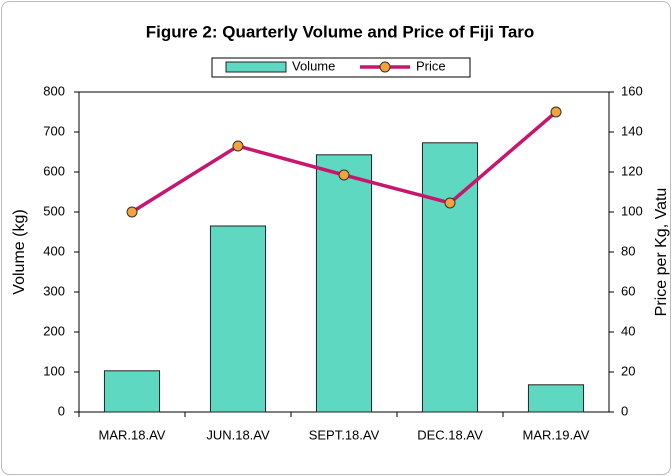 The height and width of the screenshot is (476, 672). I want to click on y-tick-label: 600, so click(54, 170).